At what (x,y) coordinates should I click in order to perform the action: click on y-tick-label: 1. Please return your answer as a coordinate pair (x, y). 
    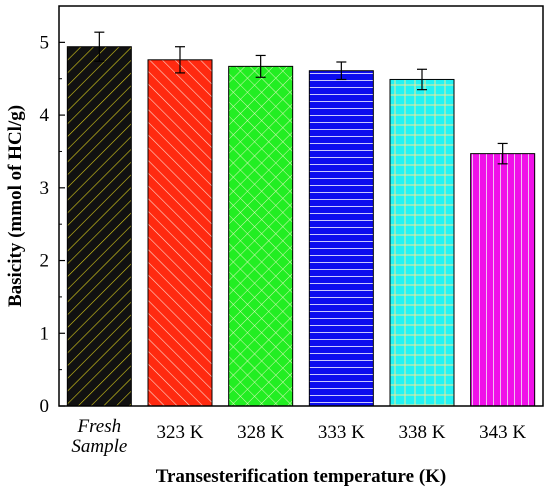
    Looking at the image, I should click on (45, 333).